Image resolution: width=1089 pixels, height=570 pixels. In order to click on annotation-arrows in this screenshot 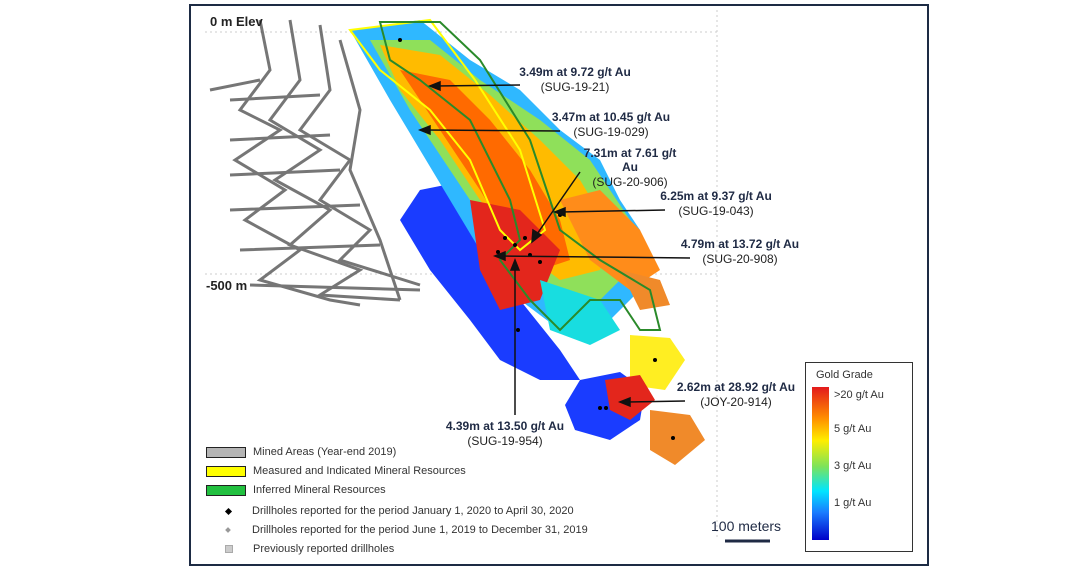, I will do `click(554, 247)`.